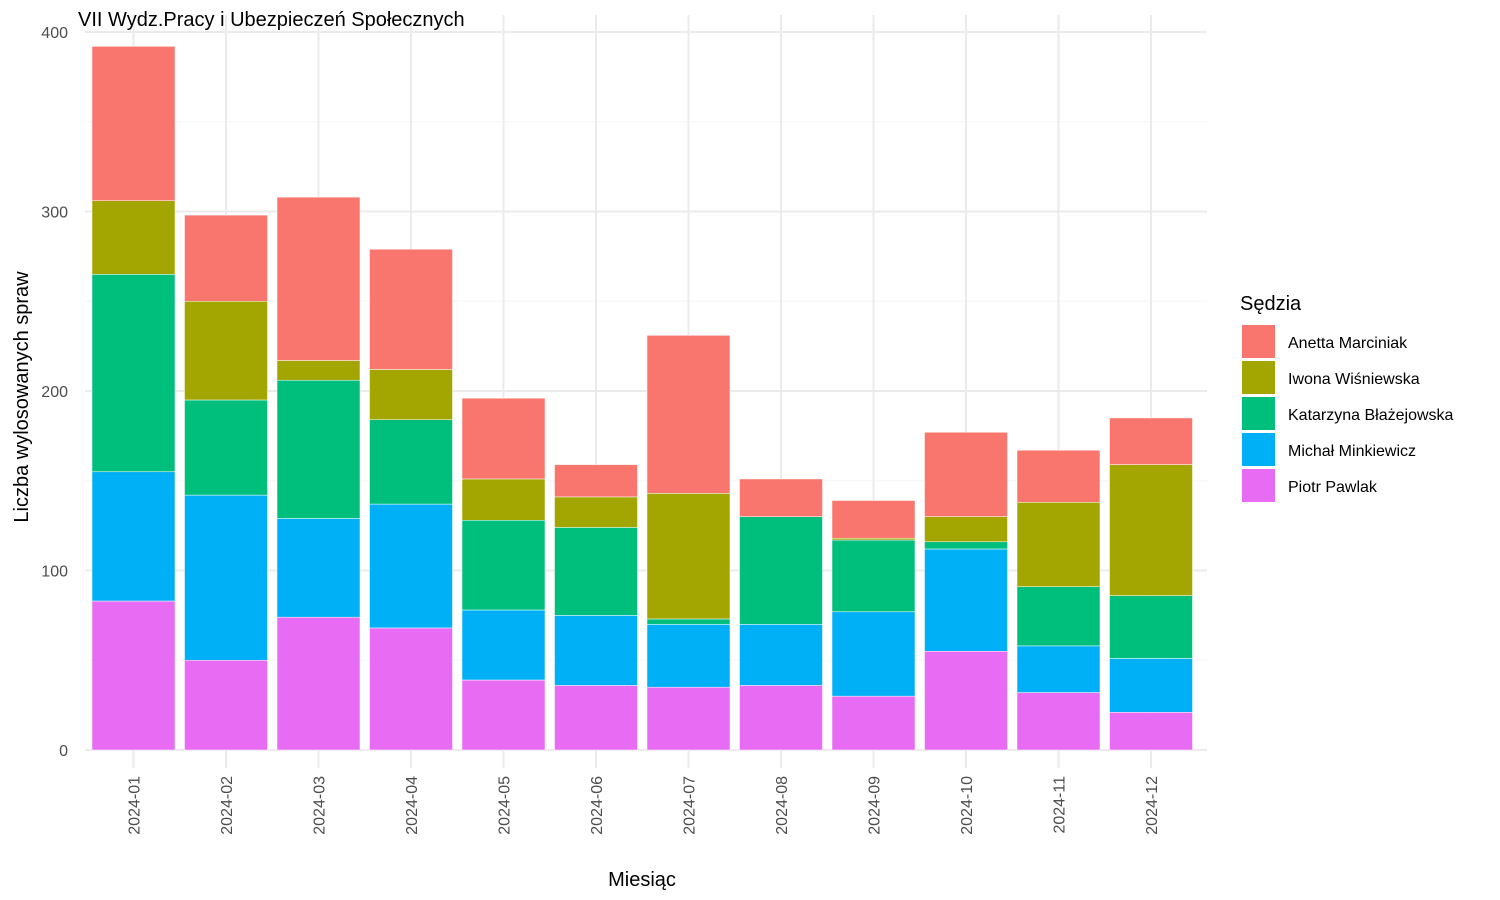 The height and width of the screenshot is (900, 1500). Describe the element at coordinates (690, 805) in the screenshot. I see `x-tick-label: 2024-07` at that location.